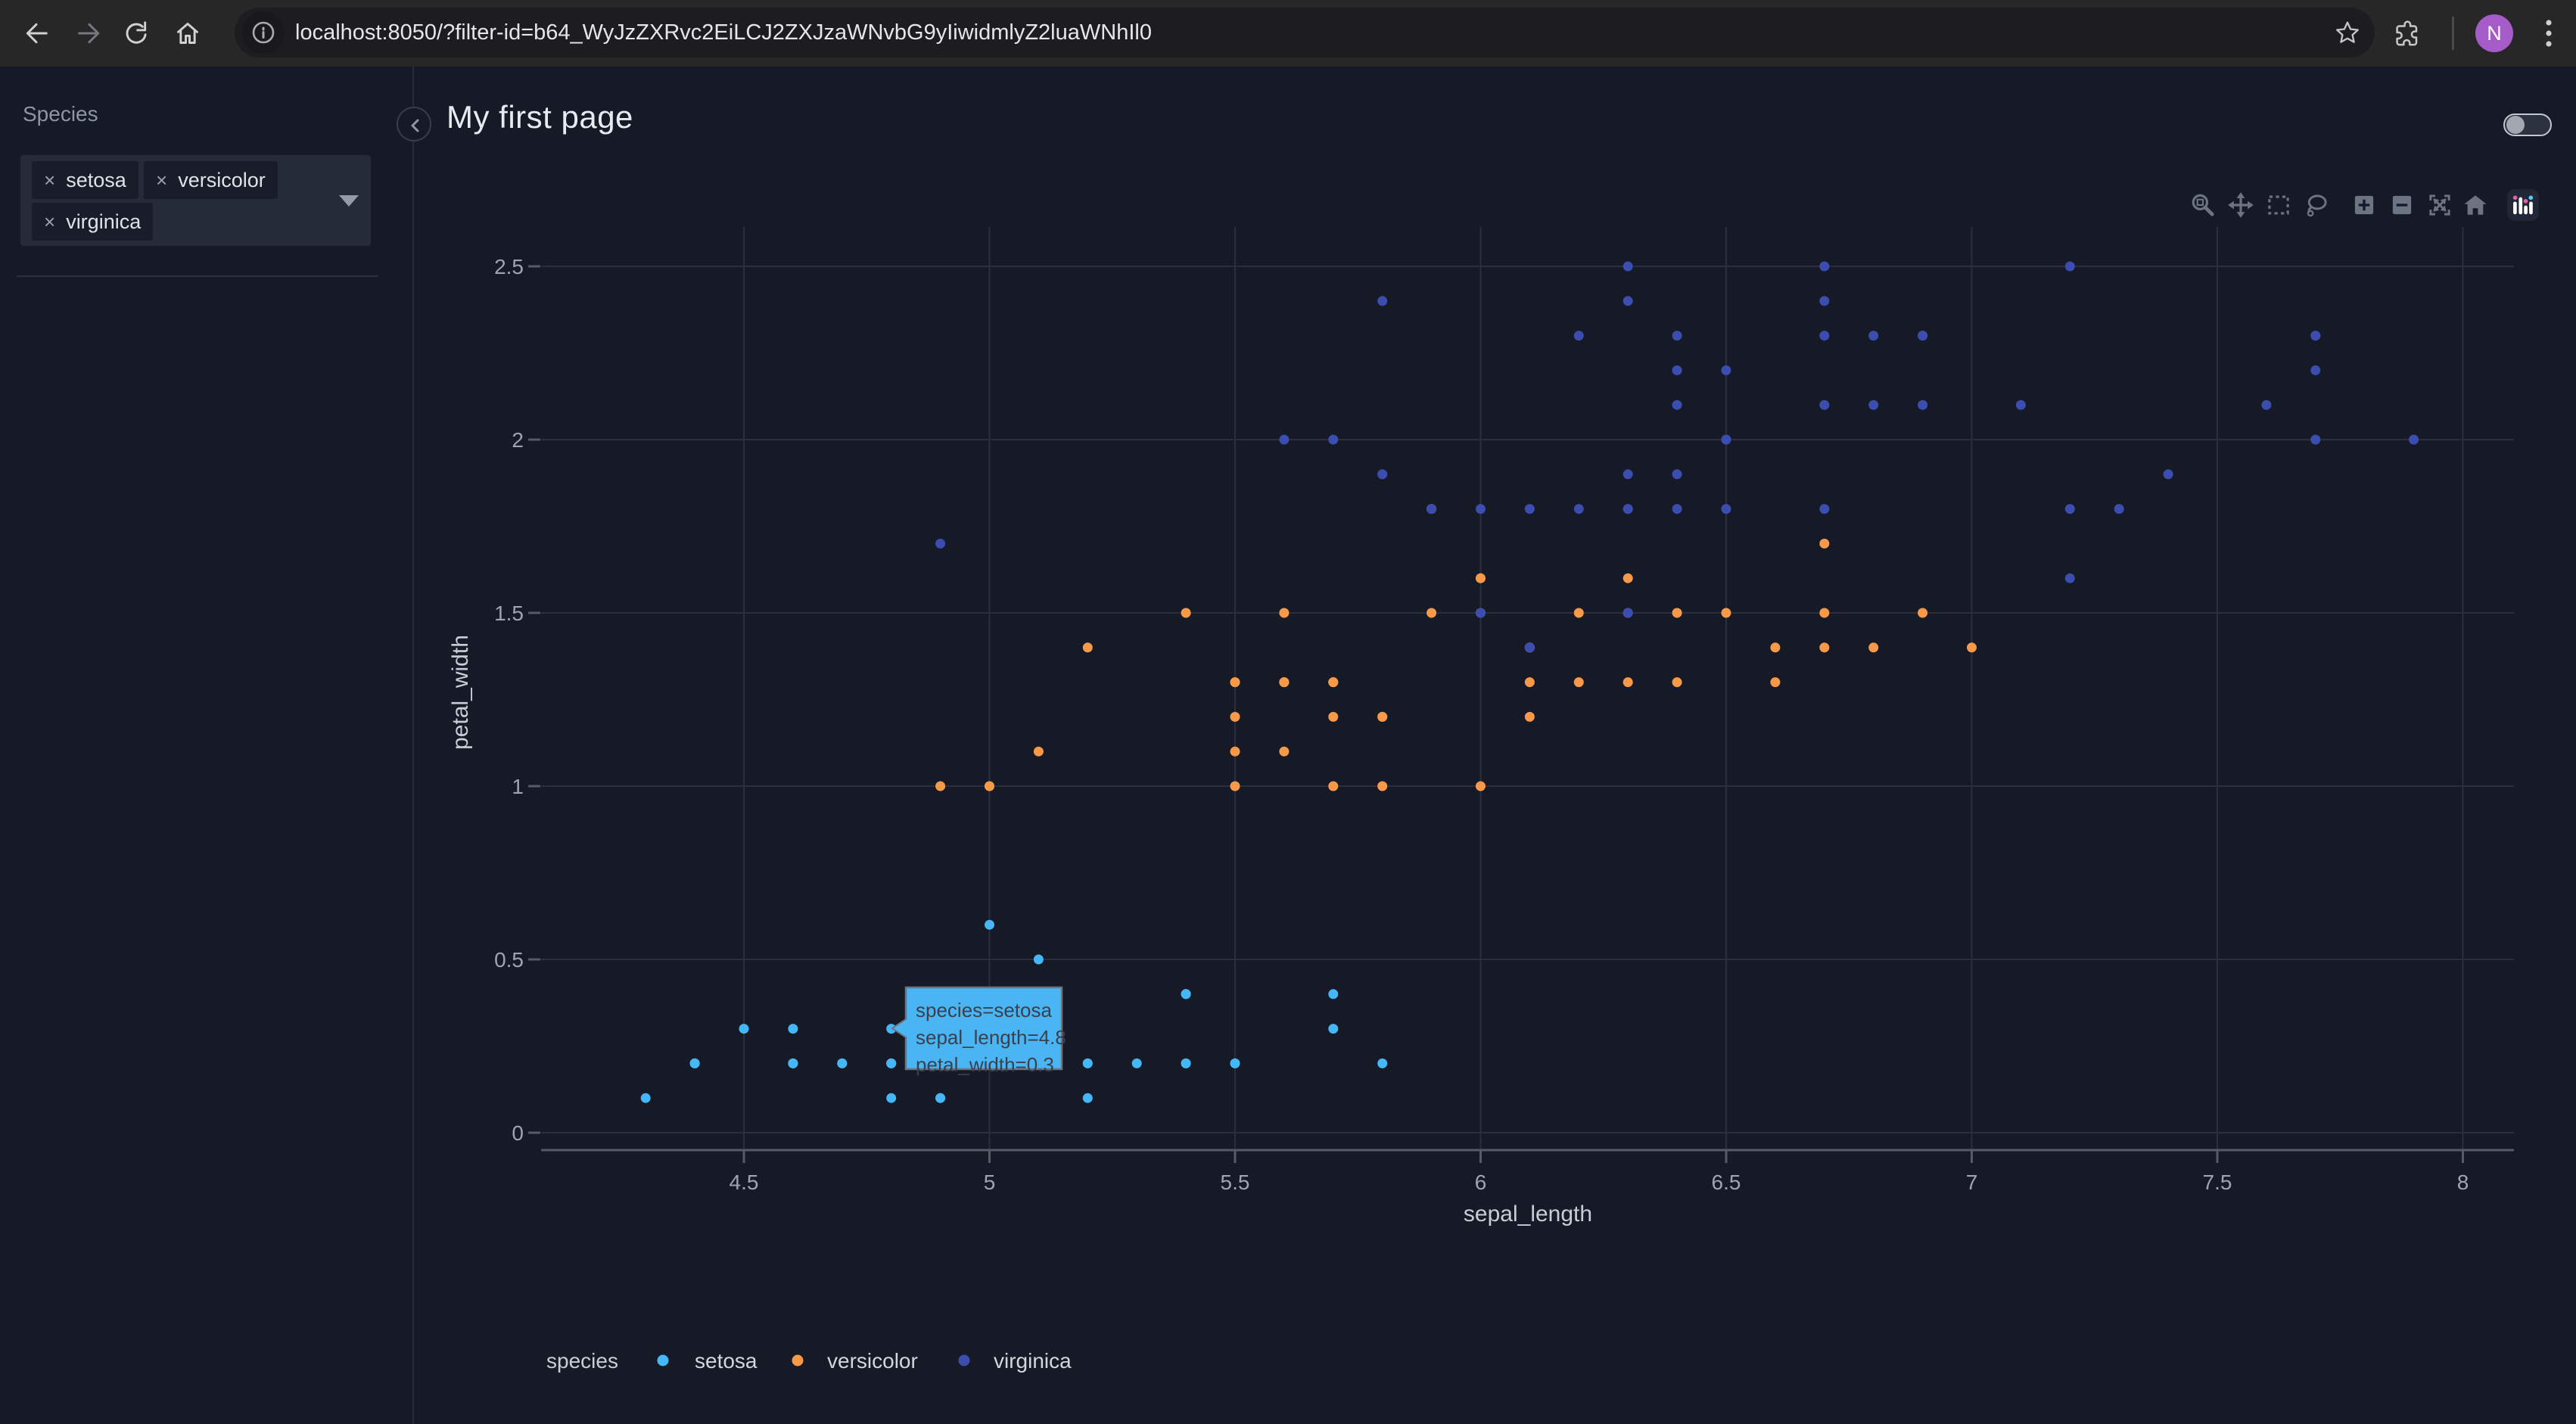  I want to click on reset-axes-tool-icon, so click(2475, 205).